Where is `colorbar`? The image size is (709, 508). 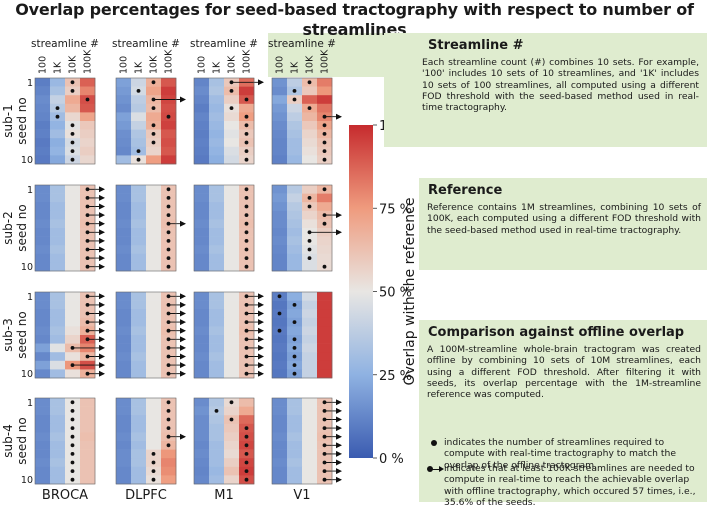 colorbar is located at coordinates (361, 291).